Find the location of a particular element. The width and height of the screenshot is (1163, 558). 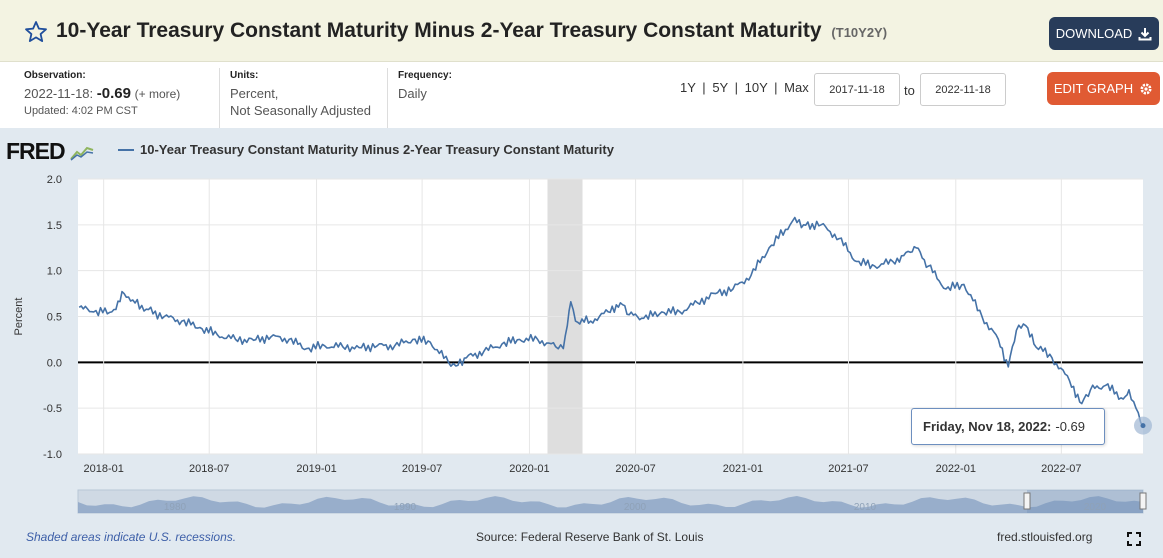

x-tick-label: 2018-01 is located at coordinates (103, 469).